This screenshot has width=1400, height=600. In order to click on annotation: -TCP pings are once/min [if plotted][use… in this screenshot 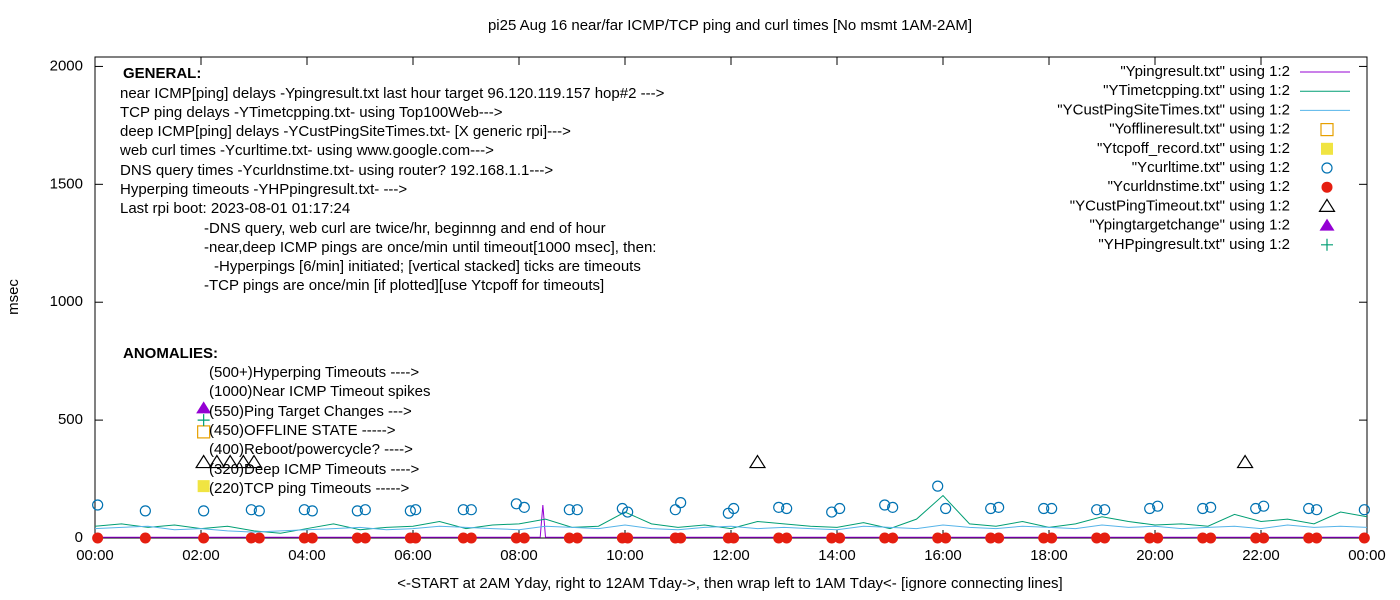, I will do `click(404, 285)`.